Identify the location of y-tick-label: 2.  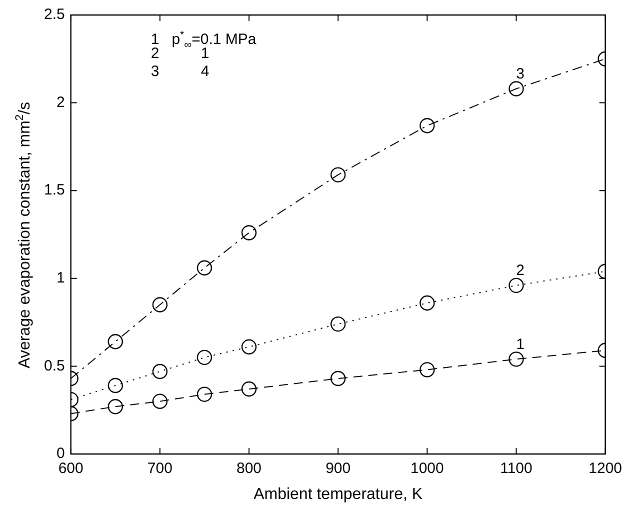
(60, 102).